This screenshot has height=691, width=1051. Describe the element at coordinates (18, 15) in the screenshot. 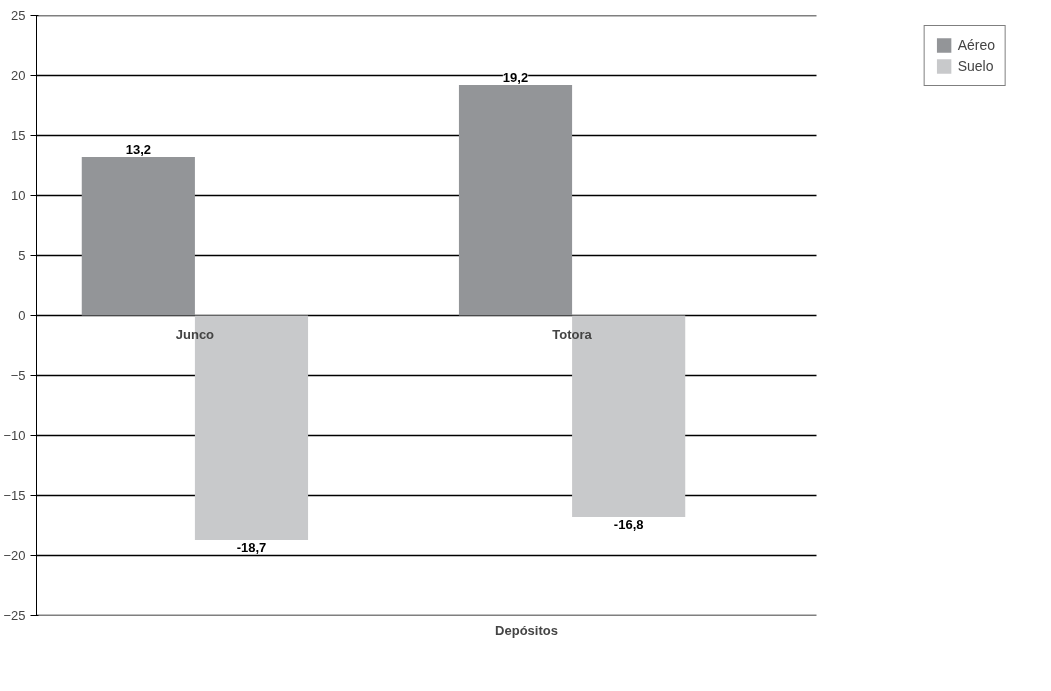

I see `y-tick-label: 25` at that location.